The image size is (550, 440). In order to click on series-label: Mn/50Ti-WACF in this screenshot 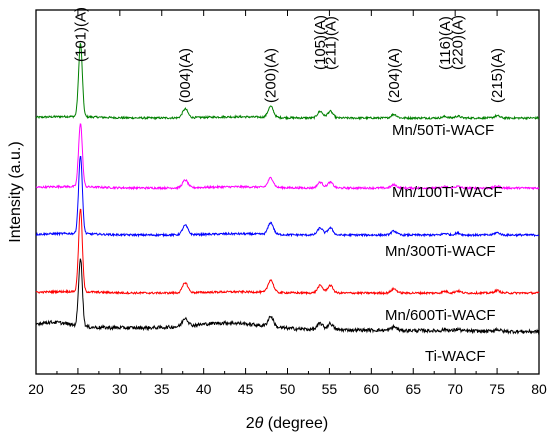, I will do `click(443, 130)`.